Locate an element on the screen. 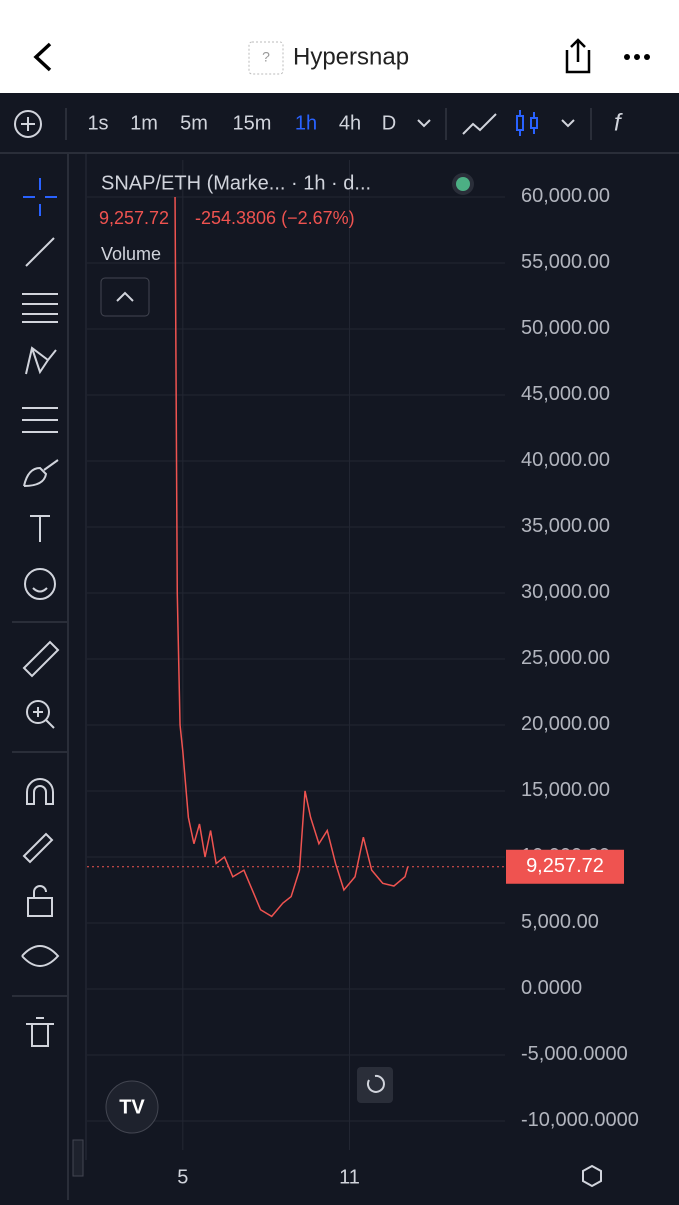  pattern-tool is located at coordinates (41, 360).